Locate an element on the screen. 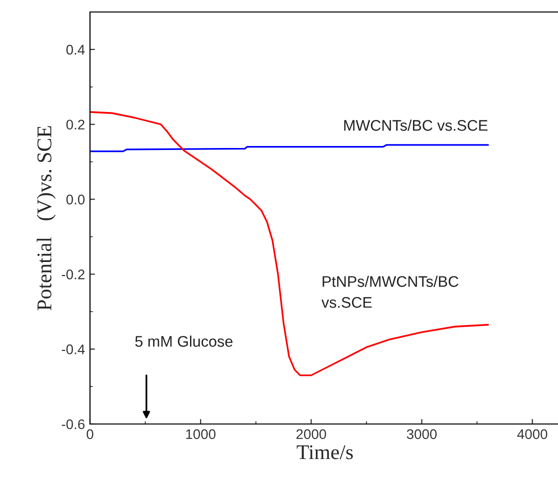  series-label: PtNPs/MWCNTs/BC vs.SCE is located at coordinates (390, 292).